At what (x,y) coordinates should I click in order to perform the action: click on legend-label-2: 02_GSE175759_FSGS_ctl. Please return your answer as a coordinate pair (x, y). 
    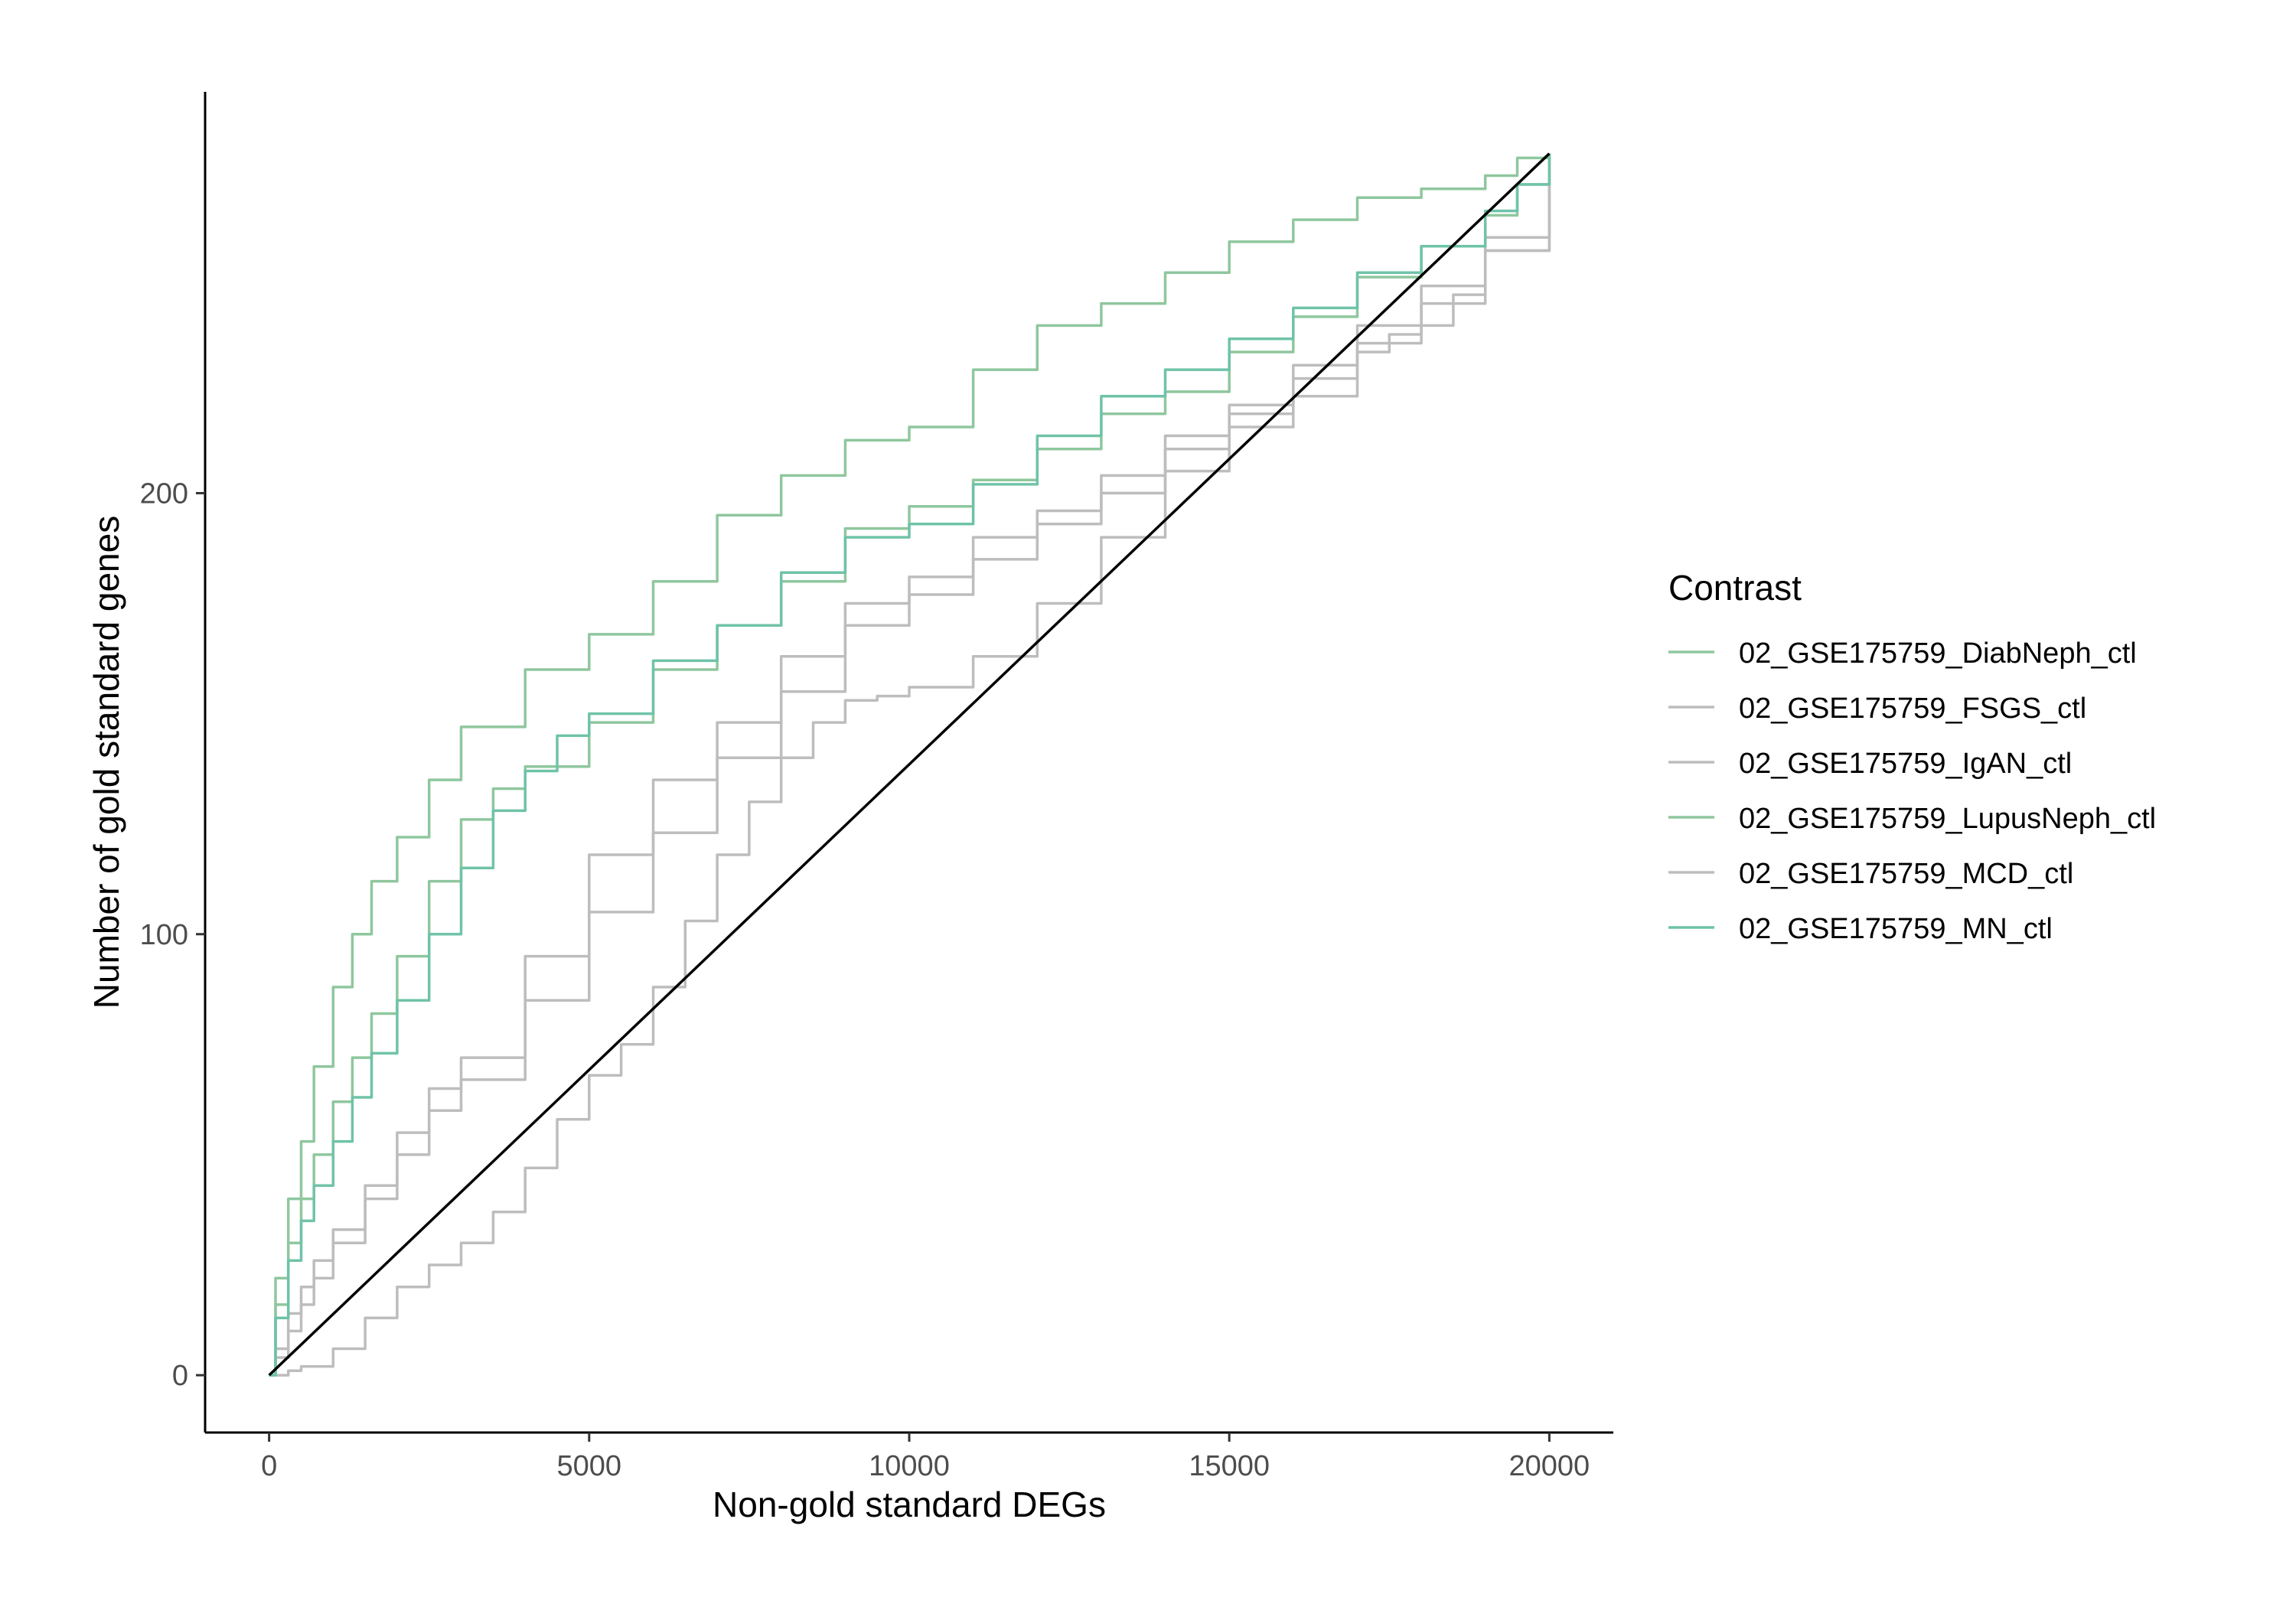
    Looking at the image, I should click on (1912, 709).